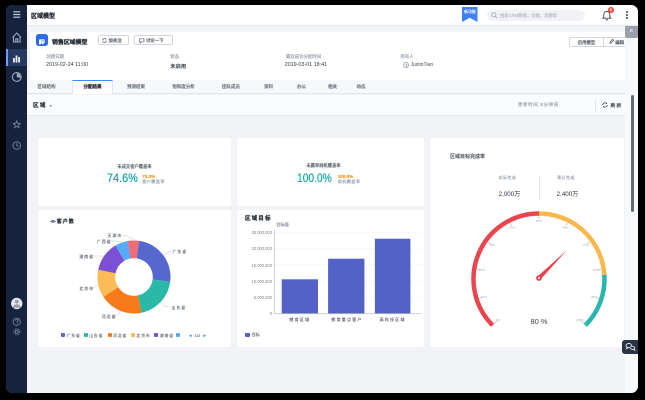  Describe the element at coordinates (513, 228) in the screenshot. I see `svg-text: 40%` at that location.